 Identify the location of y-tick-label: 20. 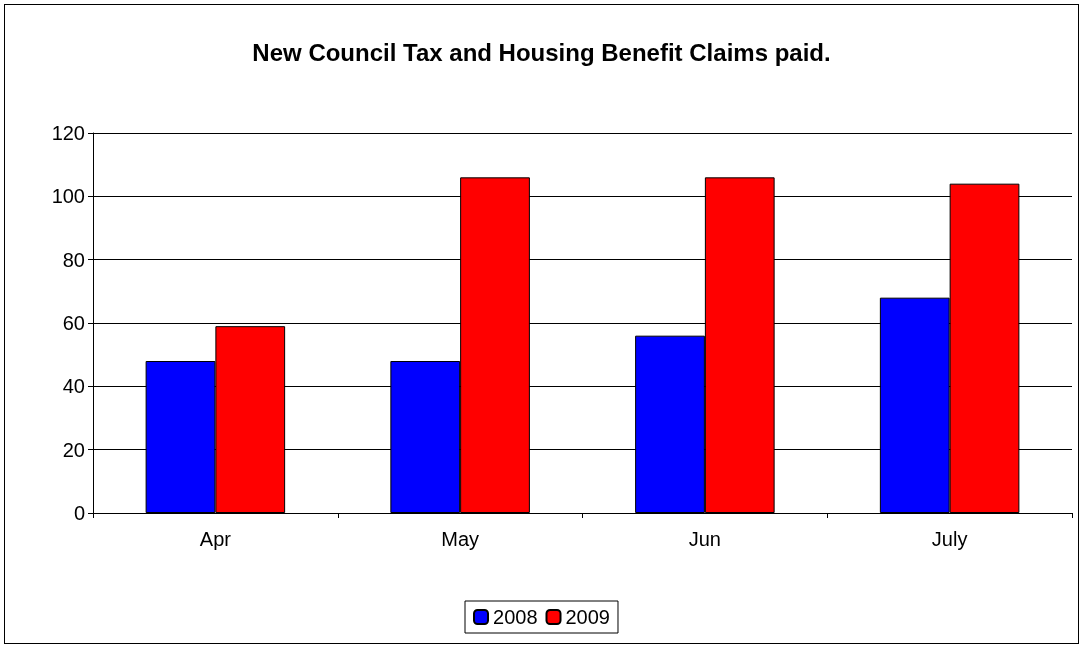
(73, 449).